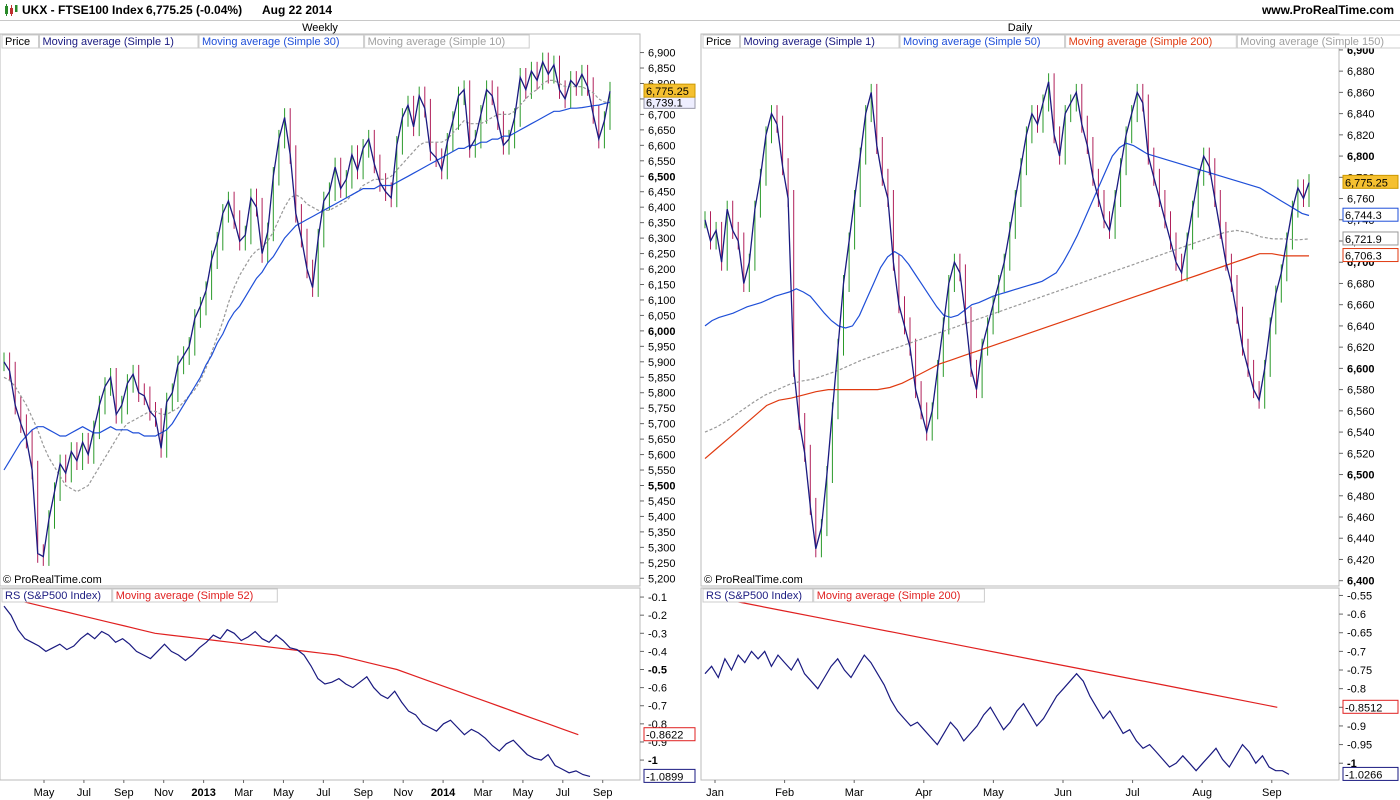 This screenshot has height=800, width=1400. What do you see at coordinates (83, 10) in the screenshot?
I see `symbol-label: UKX - FTSE100 Index` at bounding box center [83, 10].